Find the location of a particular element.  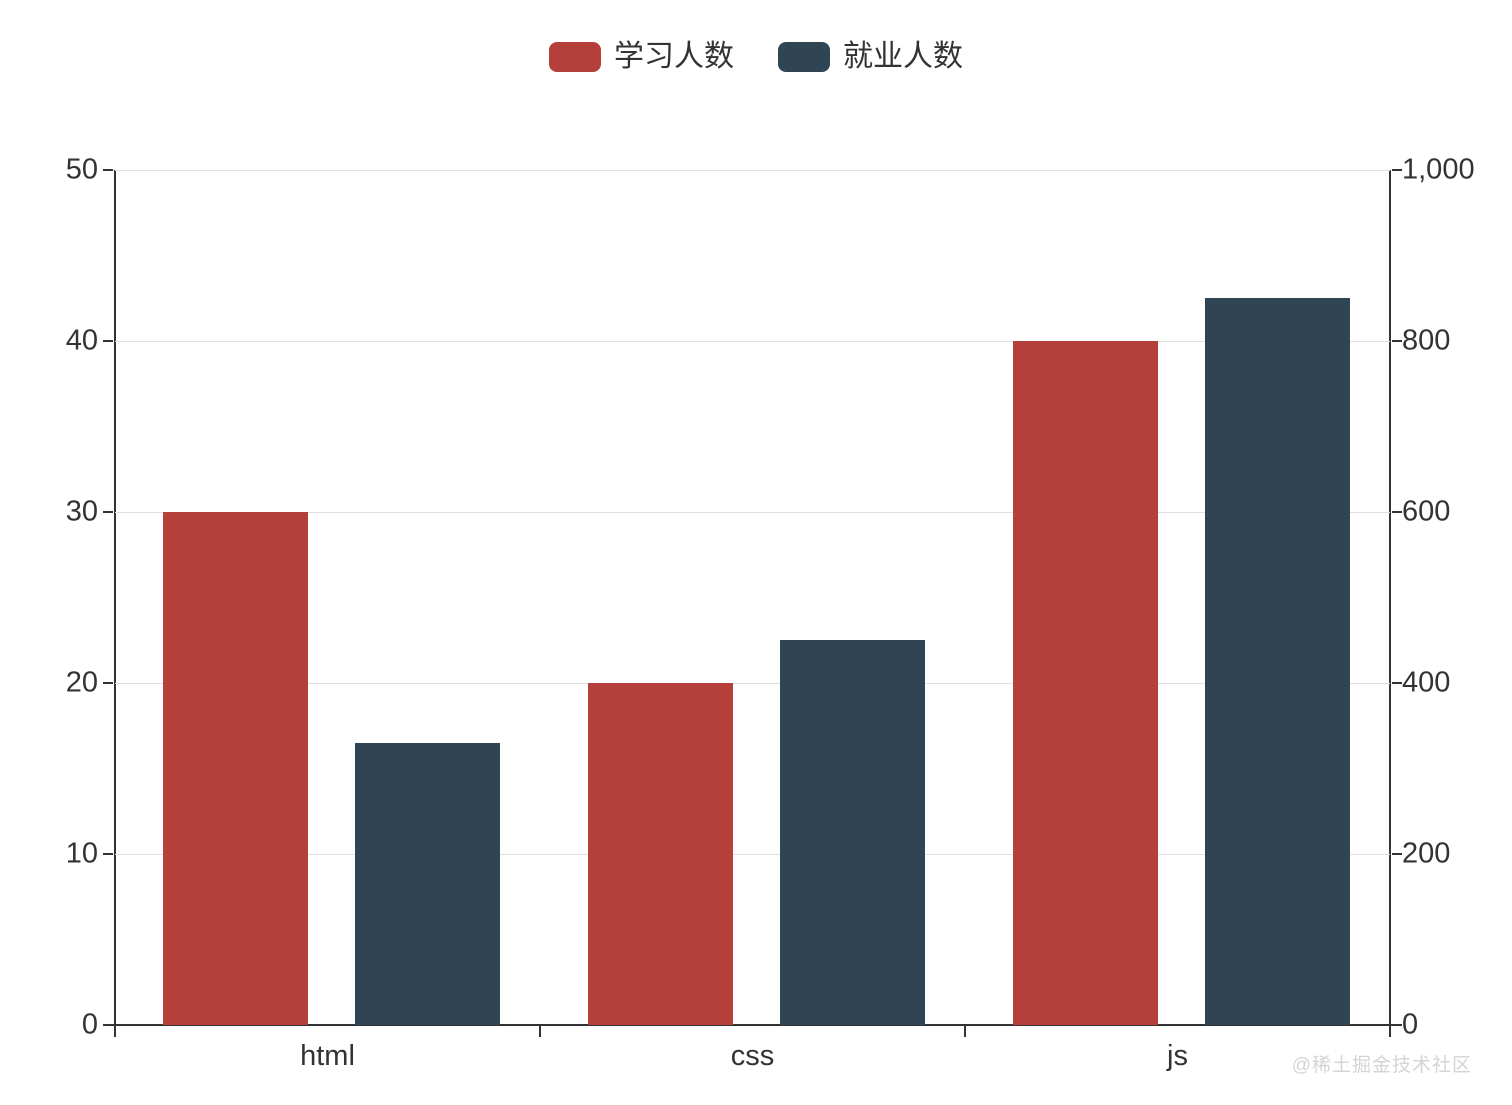

left-axis-label: 10 is located at coordinates (81, 853).